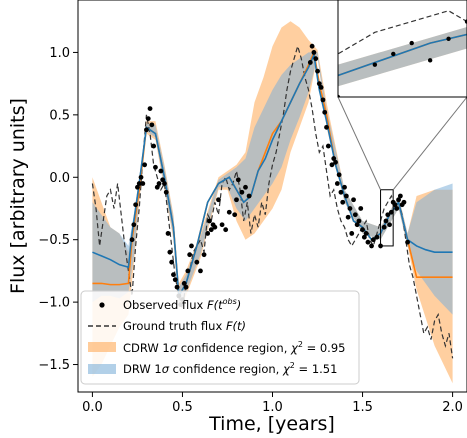  Describe the element at coordinates (54, 240) in the screenshot. I see `y-tick-label: −0.5` at that location.